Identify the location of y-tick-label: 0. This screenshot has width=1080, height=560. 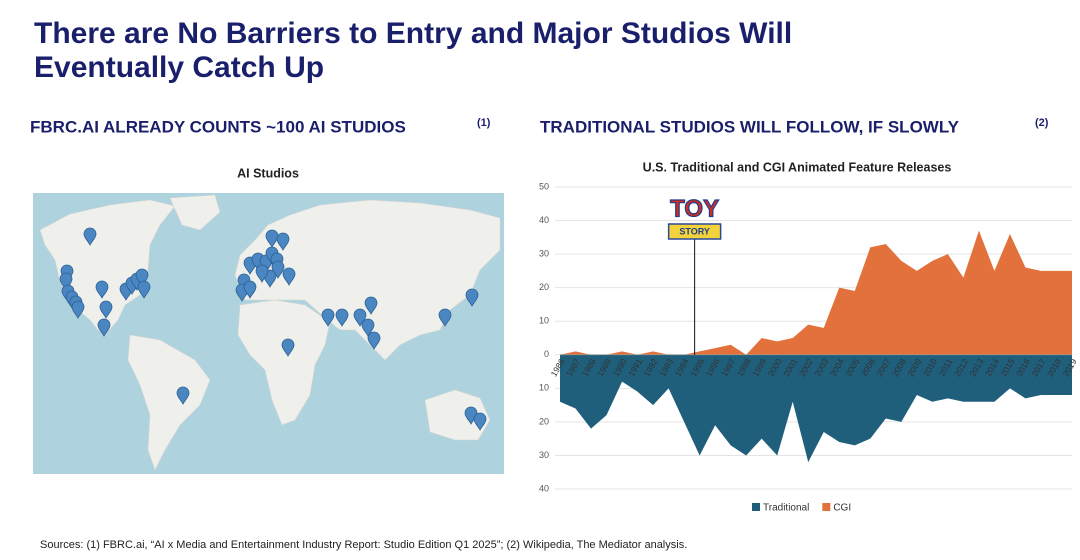
(546, 354).